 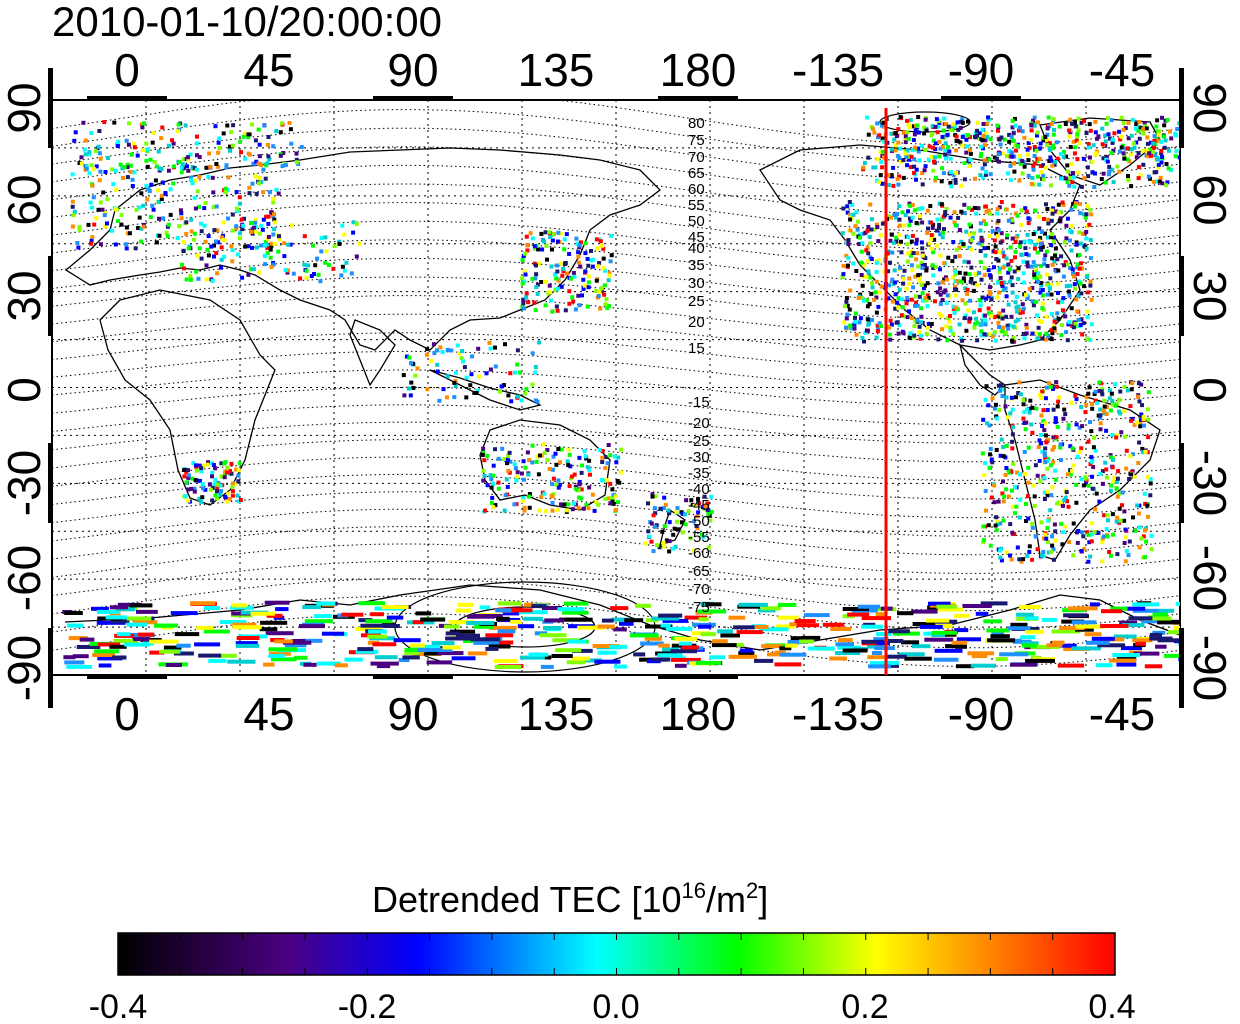 What do you see at coordinates (696, 237) in the screenshot?
I see `mlat-label: 45` at bounding box center [696, 237].